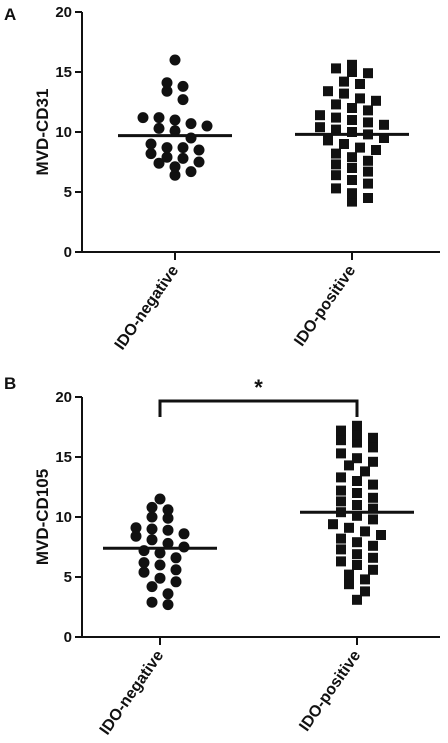  I want to click on panel-b-y-tick-label: 0, so click(68, 637).